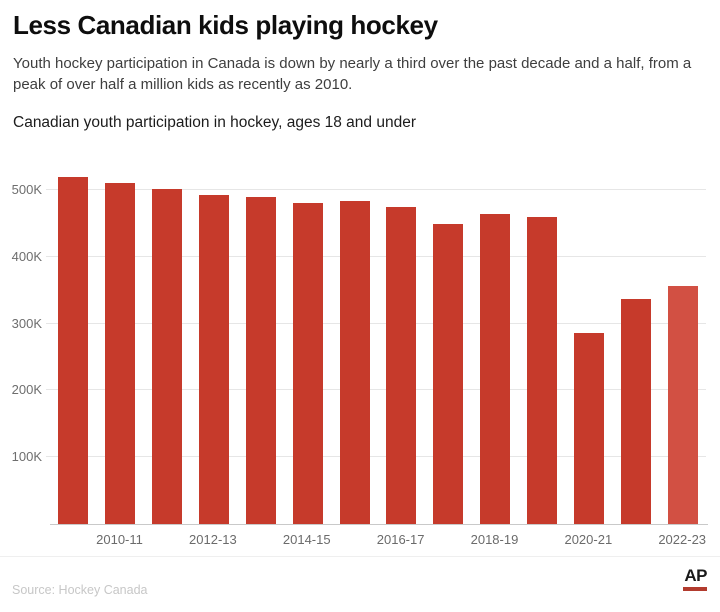  What do you see at coordinates (379, 524) in the screenshot?
I see `x-axis-line` at bounding box center [379, 524].